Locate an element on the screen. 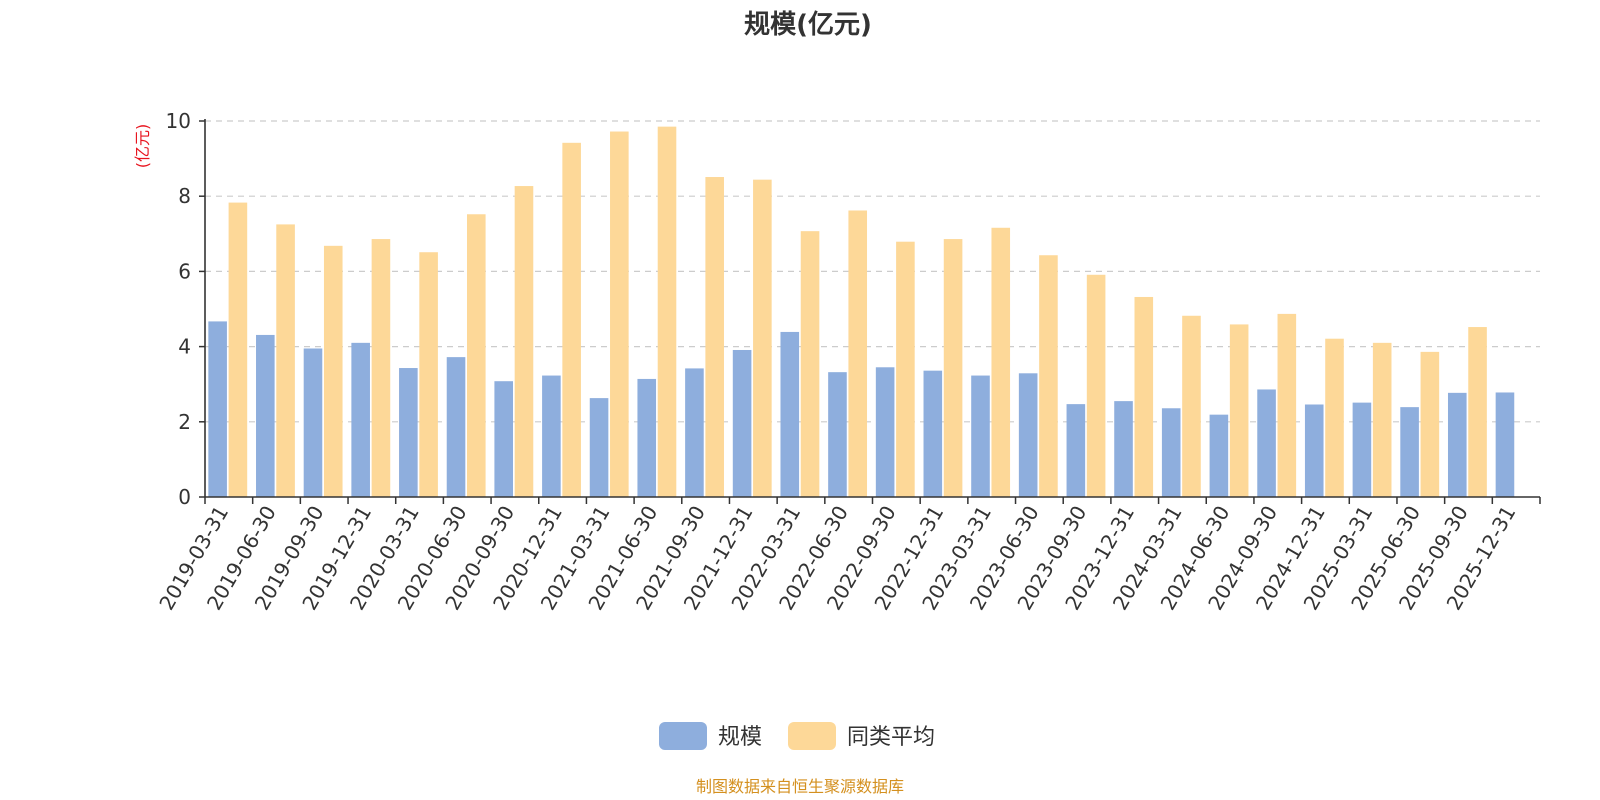 This screenshot has width=1600, height=800. bar-同类平均-2022-06-30 is located at coordinates (858, 353).